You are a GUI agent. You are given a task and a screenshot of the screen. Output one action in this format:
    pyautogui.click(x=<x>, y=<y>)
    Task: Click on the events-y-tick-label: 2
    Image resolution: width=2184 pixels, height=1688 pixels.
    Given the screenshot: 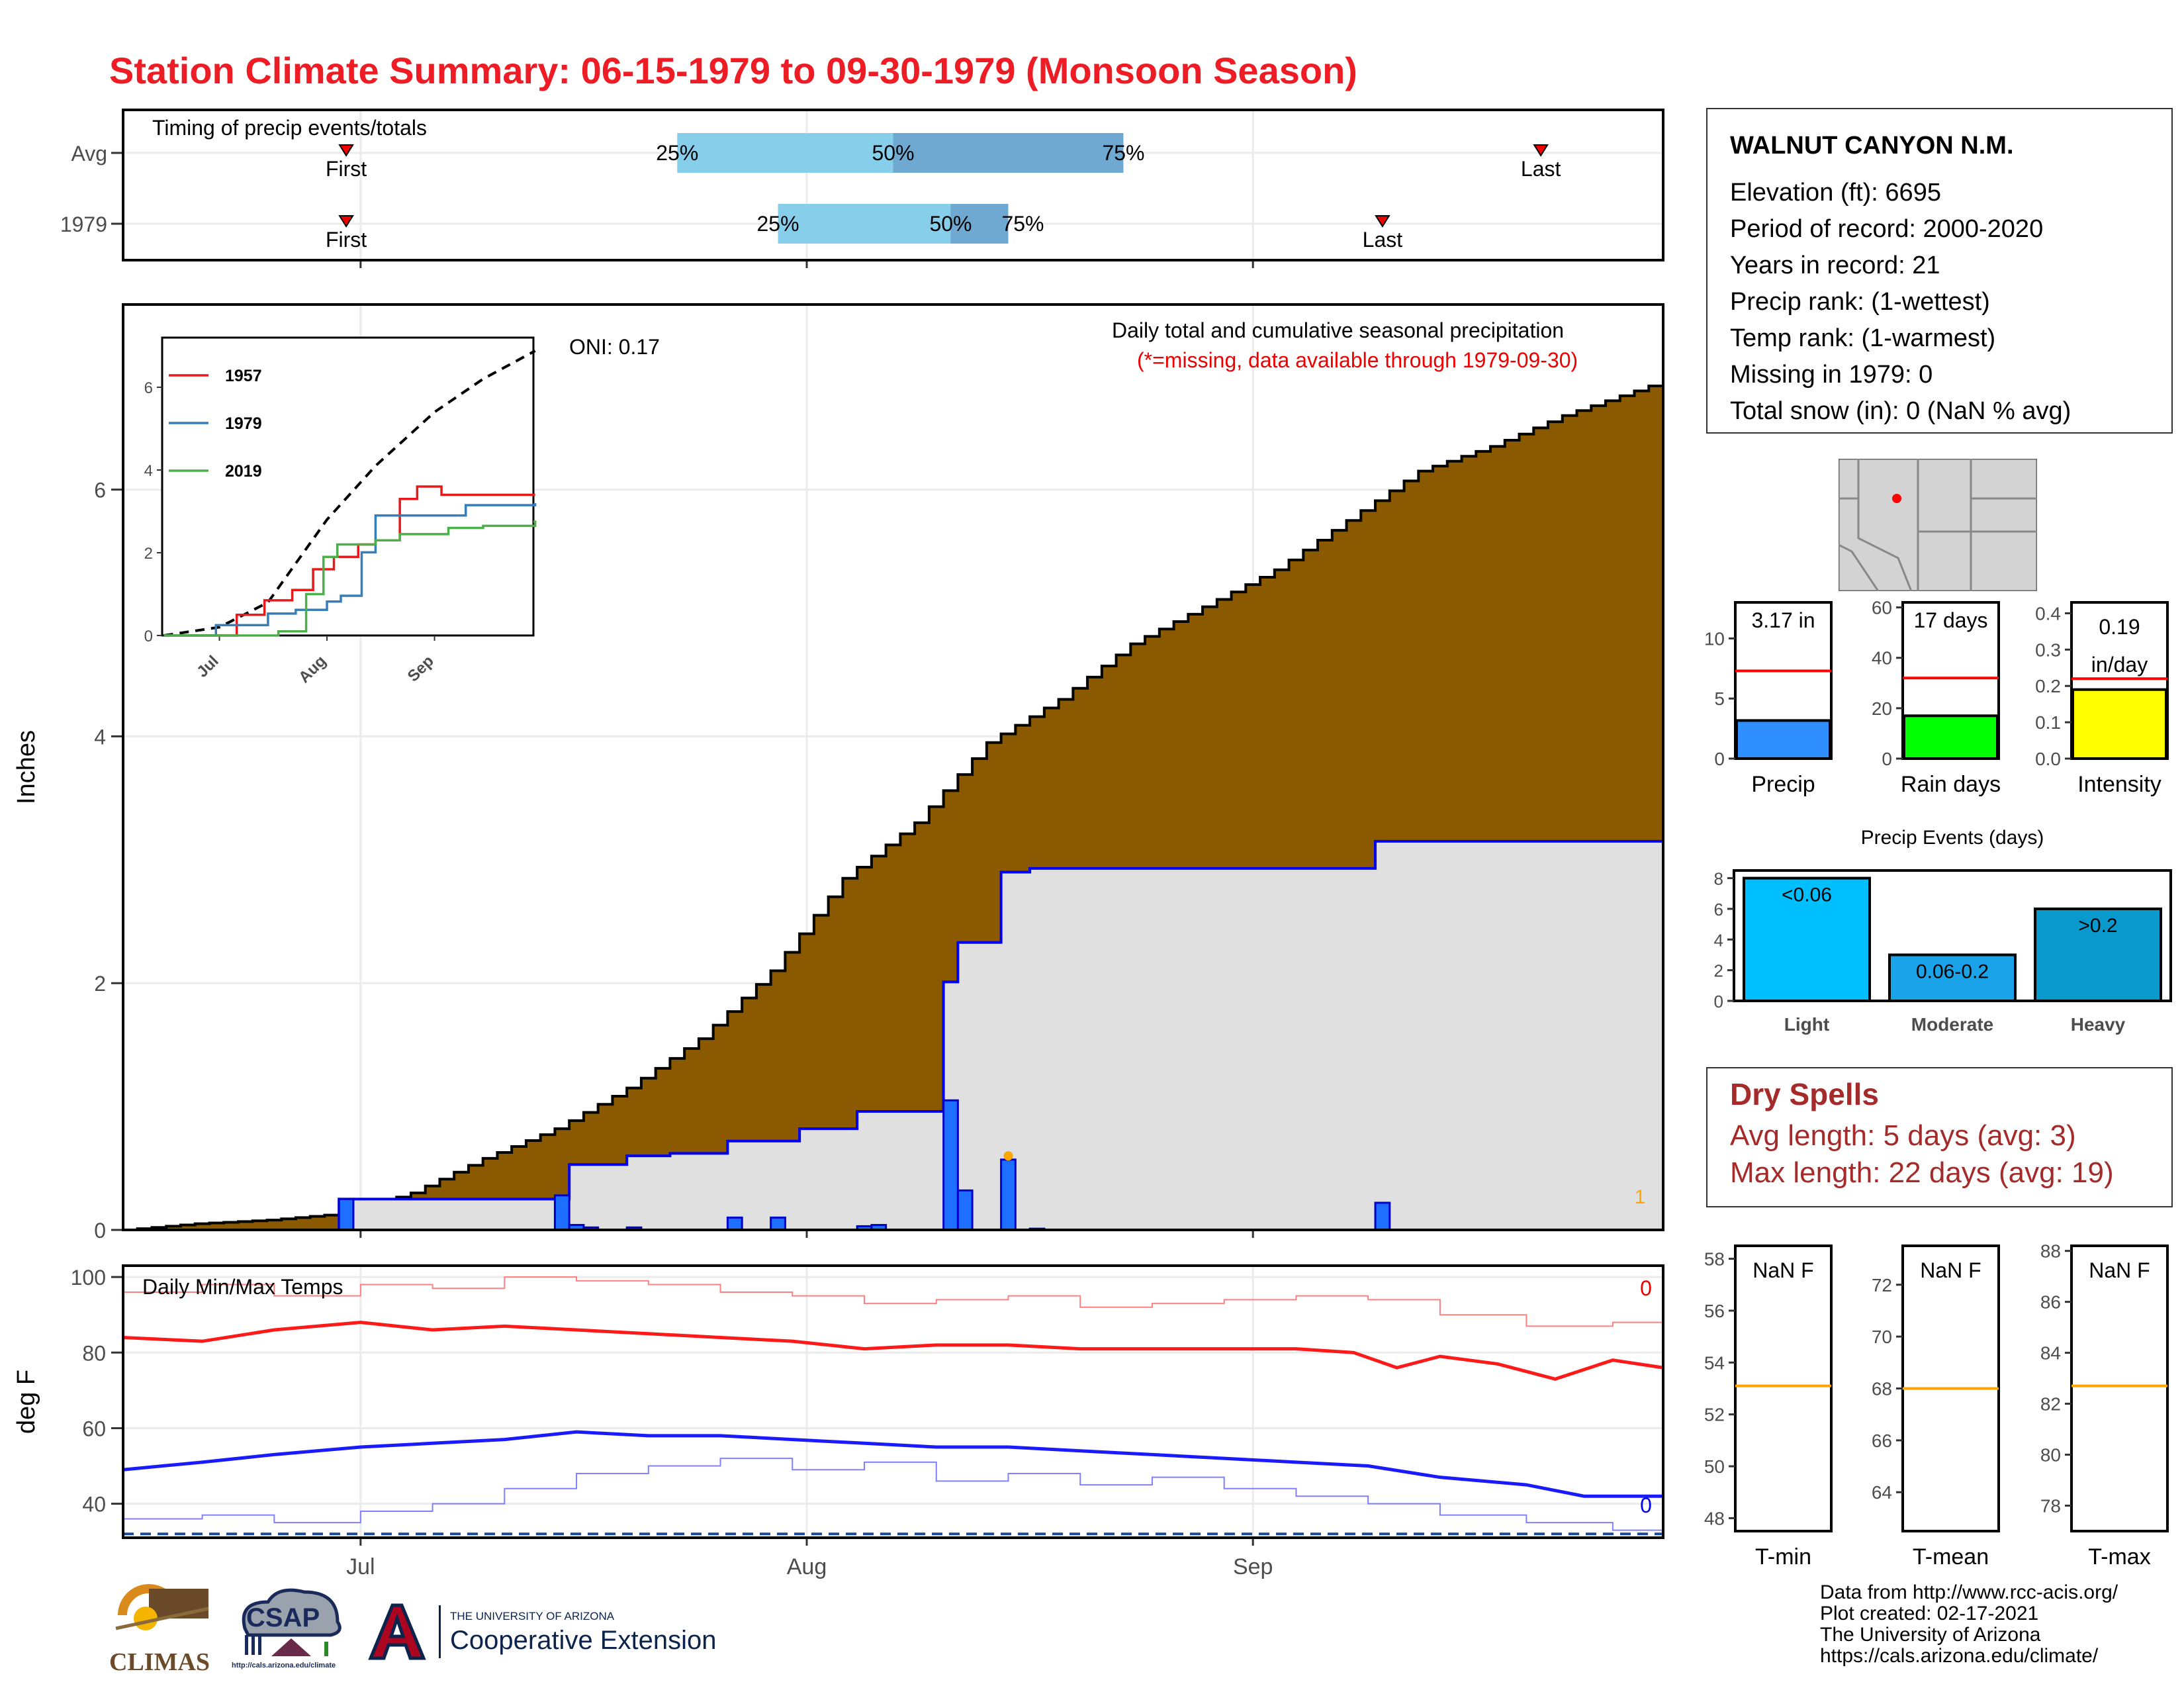 What is the action you would take?
    pyautogui.click(x=1718, y=971)
    